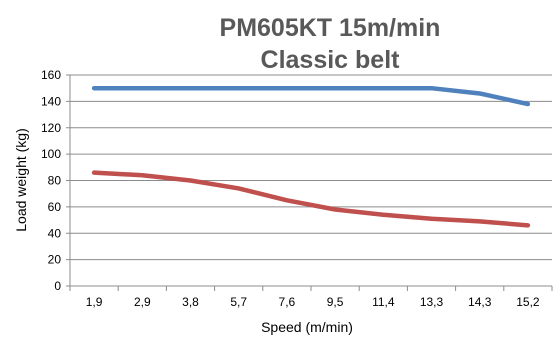 The height and width of the screenshot is (338, 558). I want to click on y-tick-label: 140, so click(51, 101).